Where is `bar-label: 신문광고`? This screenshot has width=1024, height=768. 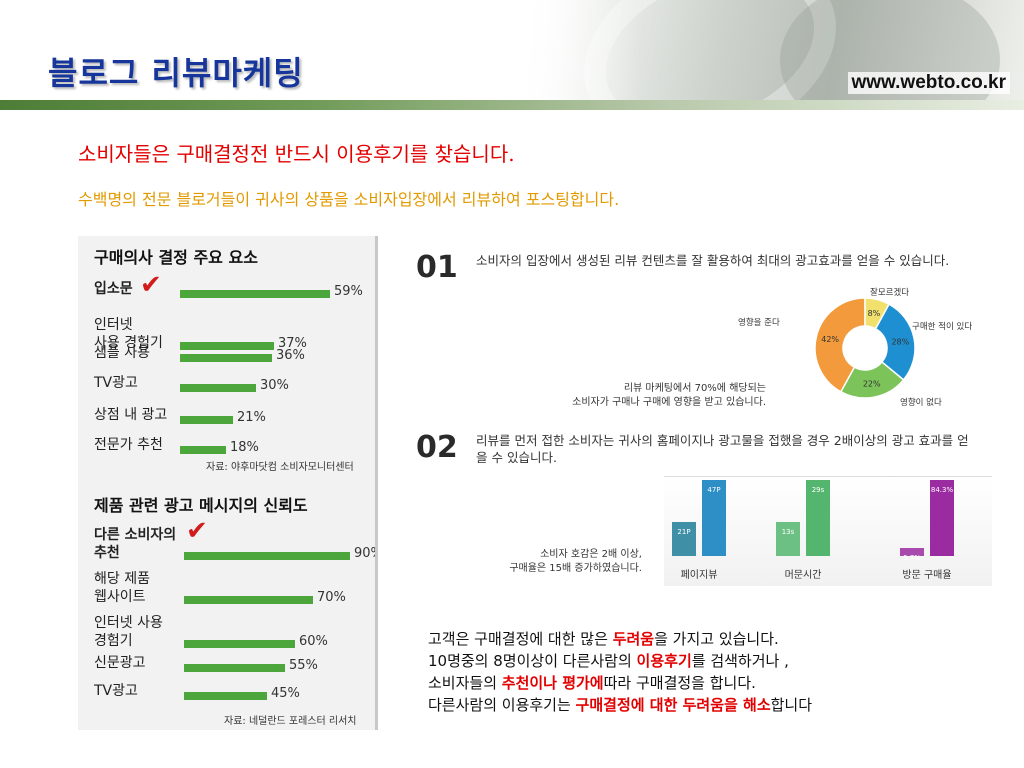
bar-label: 신문광고 is located at coordinates (120, 663).